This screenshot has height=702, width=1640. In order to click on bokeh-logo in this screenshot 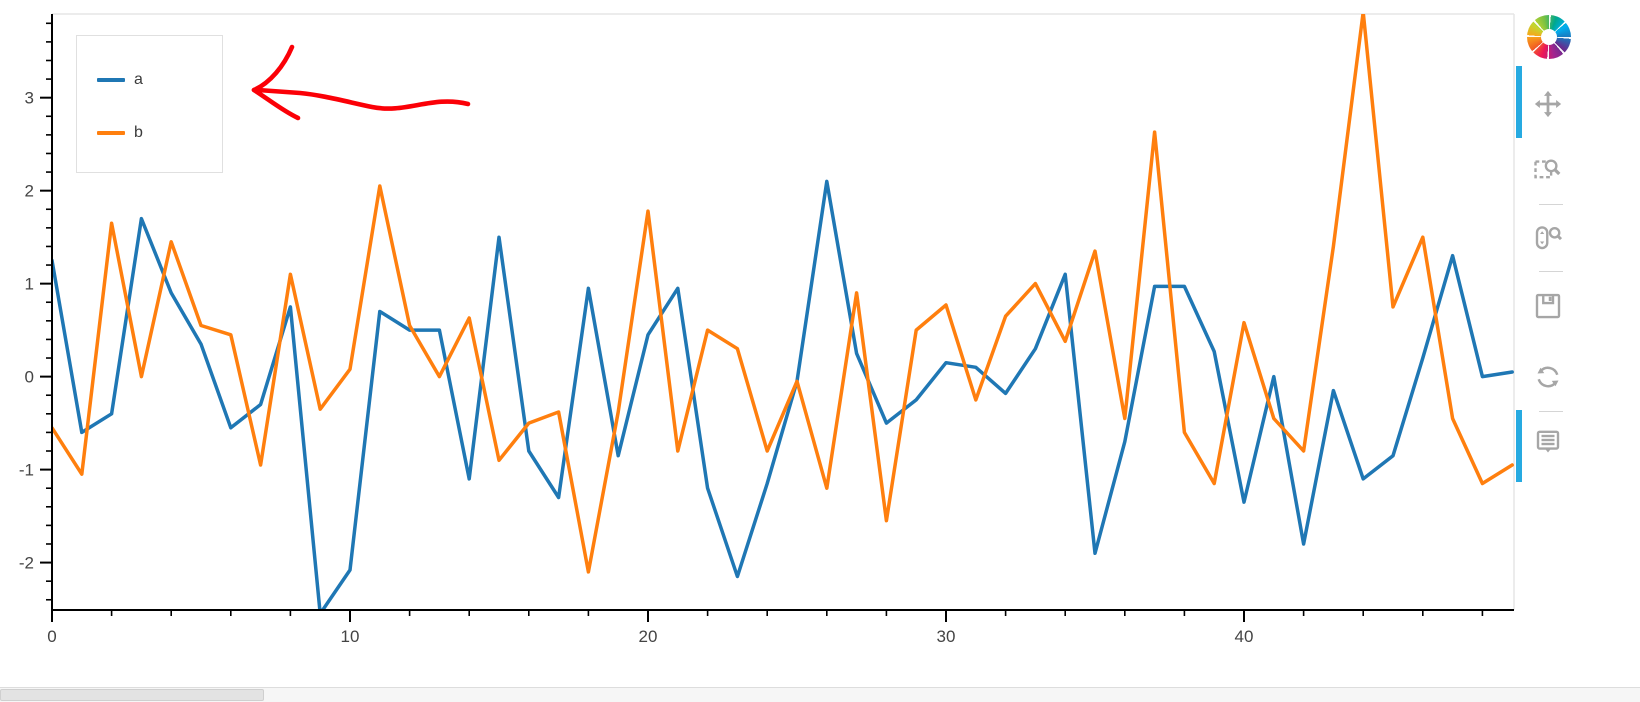, I will do `click(1549, 37)`.